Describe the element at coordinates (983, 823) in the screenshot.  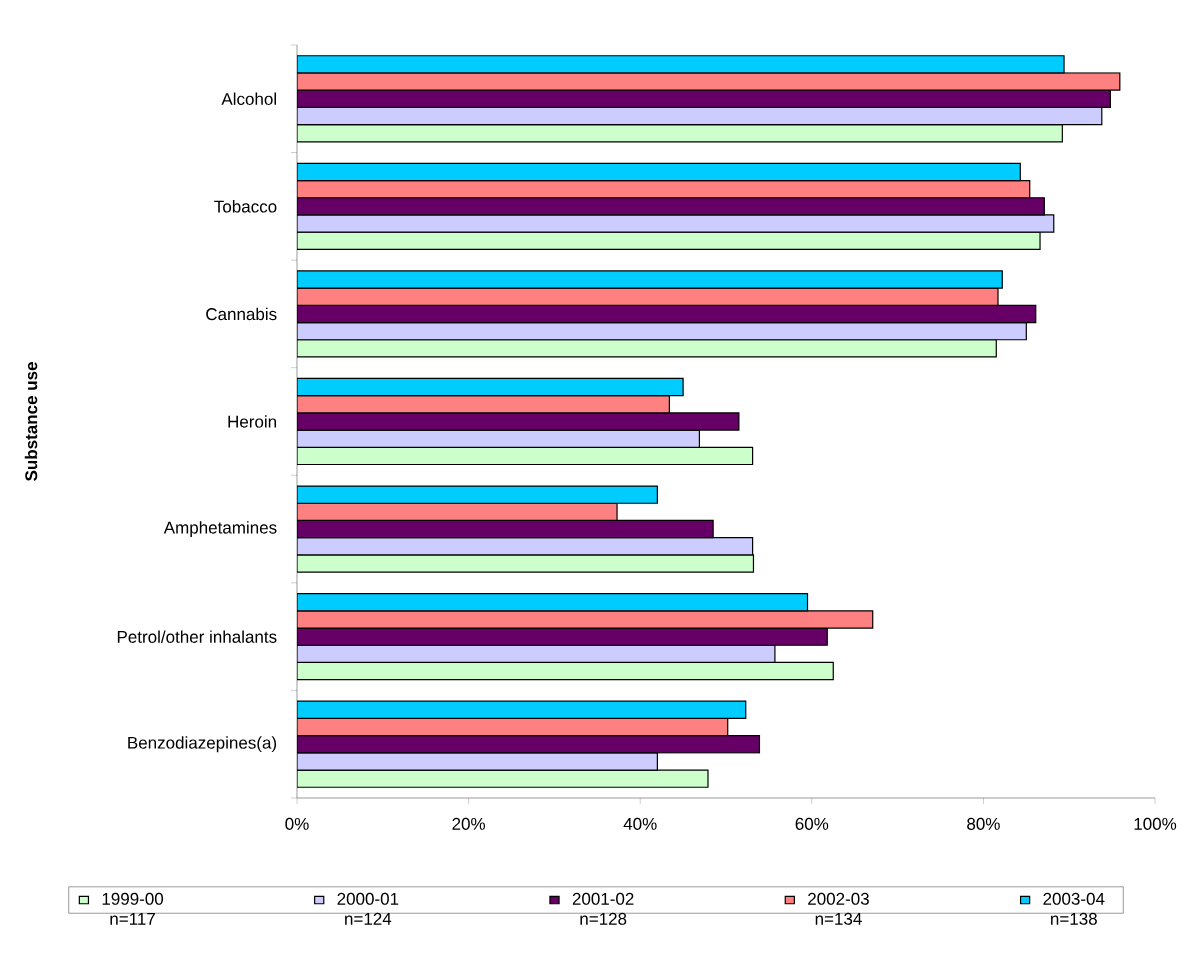
I see `x-tick-label: 80%` at that location.